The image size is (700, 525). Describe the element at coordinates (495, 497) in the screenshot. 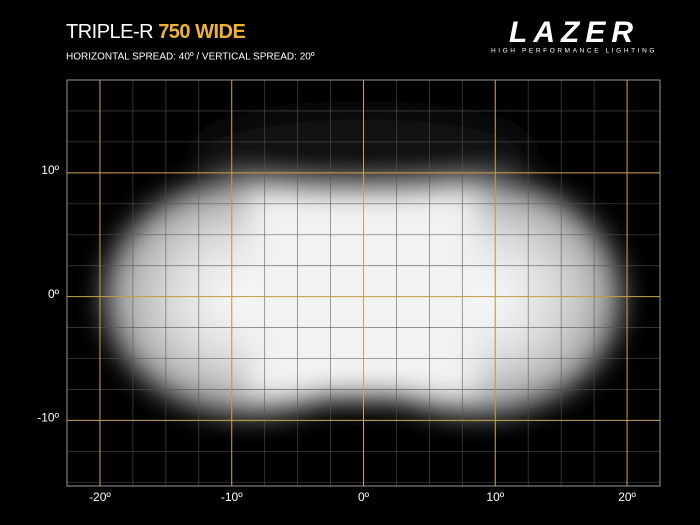

I see `x-tick-label: 10º` at that location.